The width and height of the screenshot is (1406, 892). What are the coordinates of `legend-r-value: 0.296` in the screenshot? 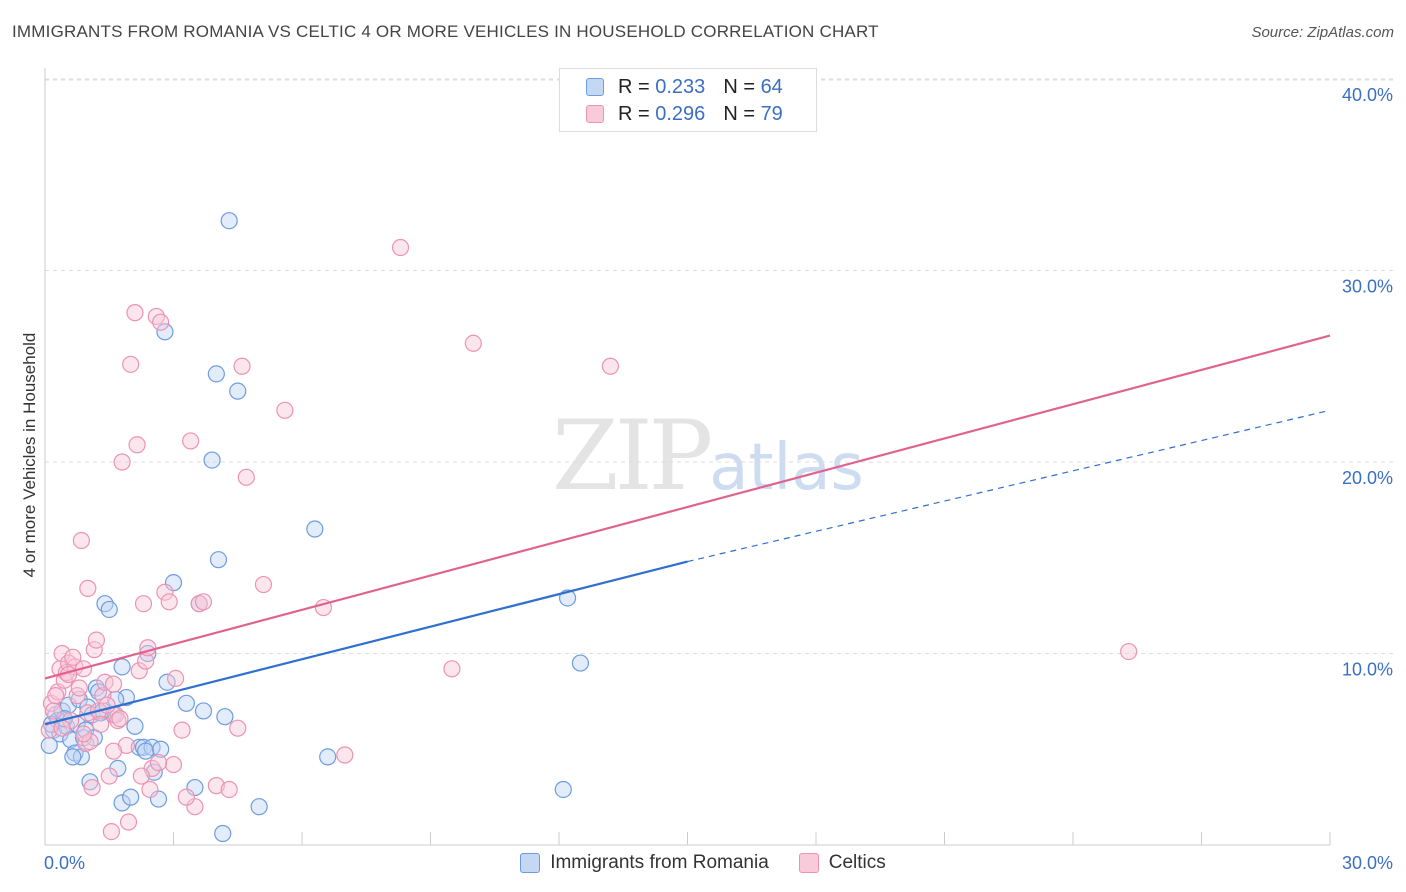 It's located at (680, 113).